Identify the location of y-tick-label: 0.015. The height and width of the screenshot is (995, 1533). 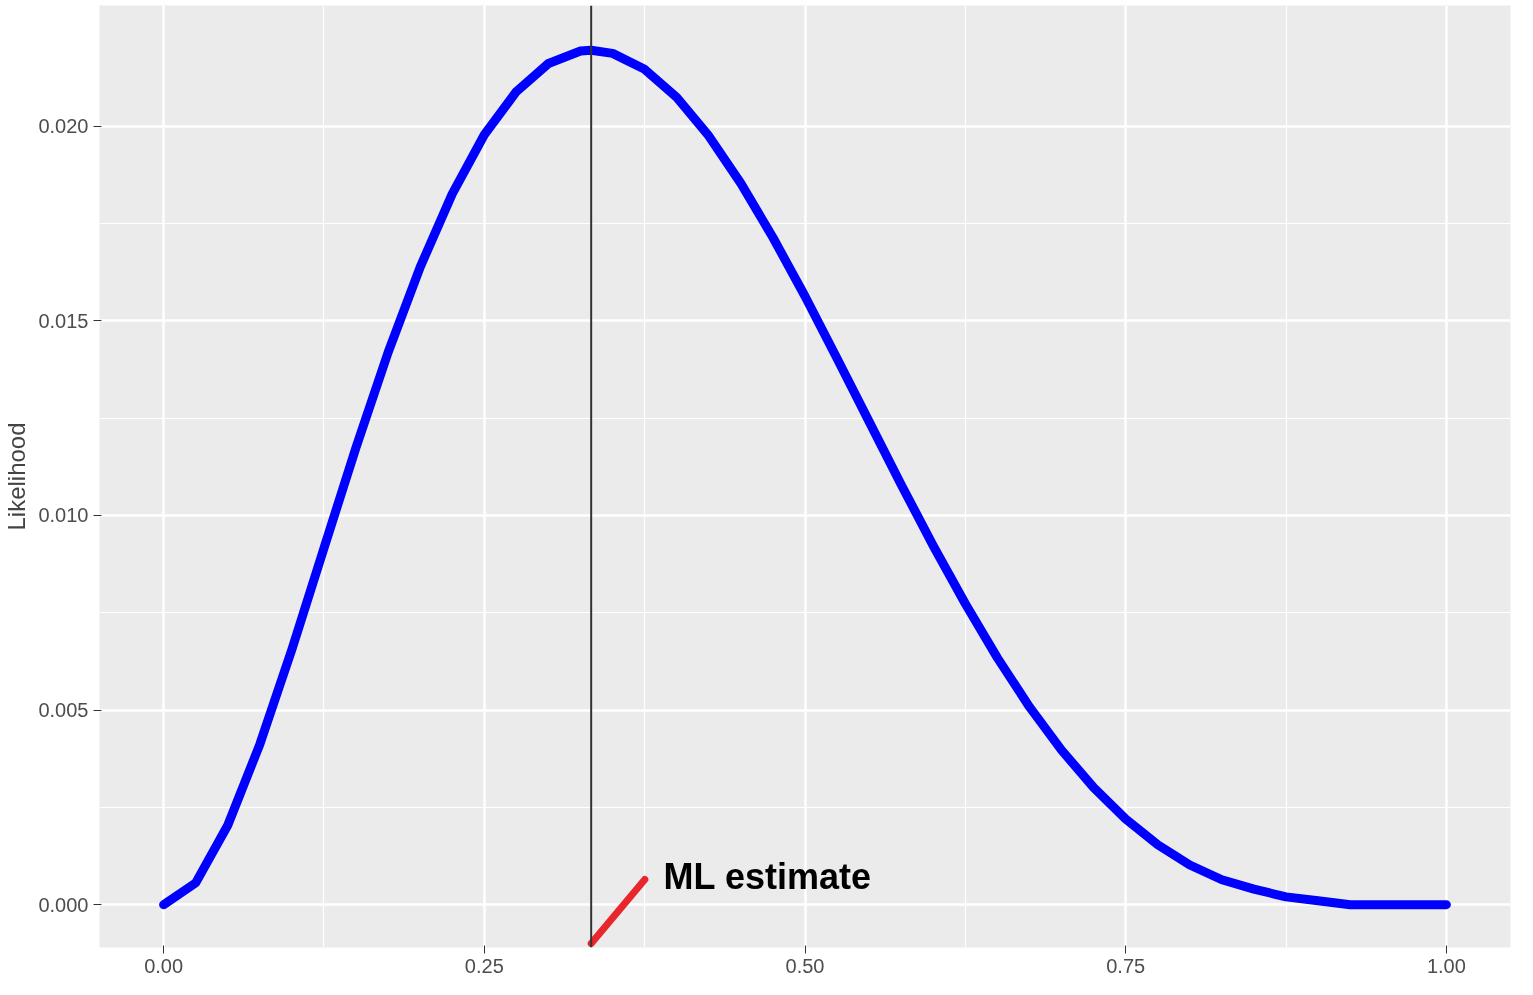
(63, 320).